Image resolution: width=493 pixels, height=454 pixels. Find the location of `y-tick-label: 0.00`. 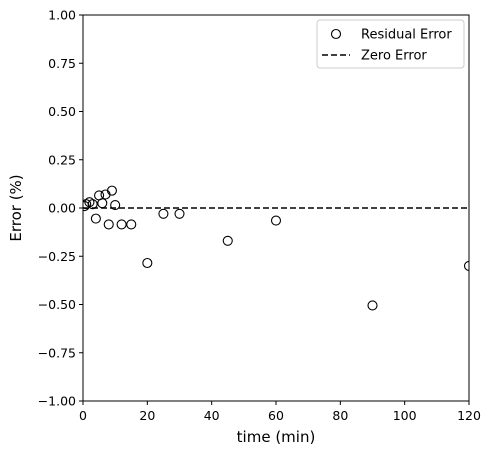

y-tick-label: 0.00 is located at coordinates (62, 208).